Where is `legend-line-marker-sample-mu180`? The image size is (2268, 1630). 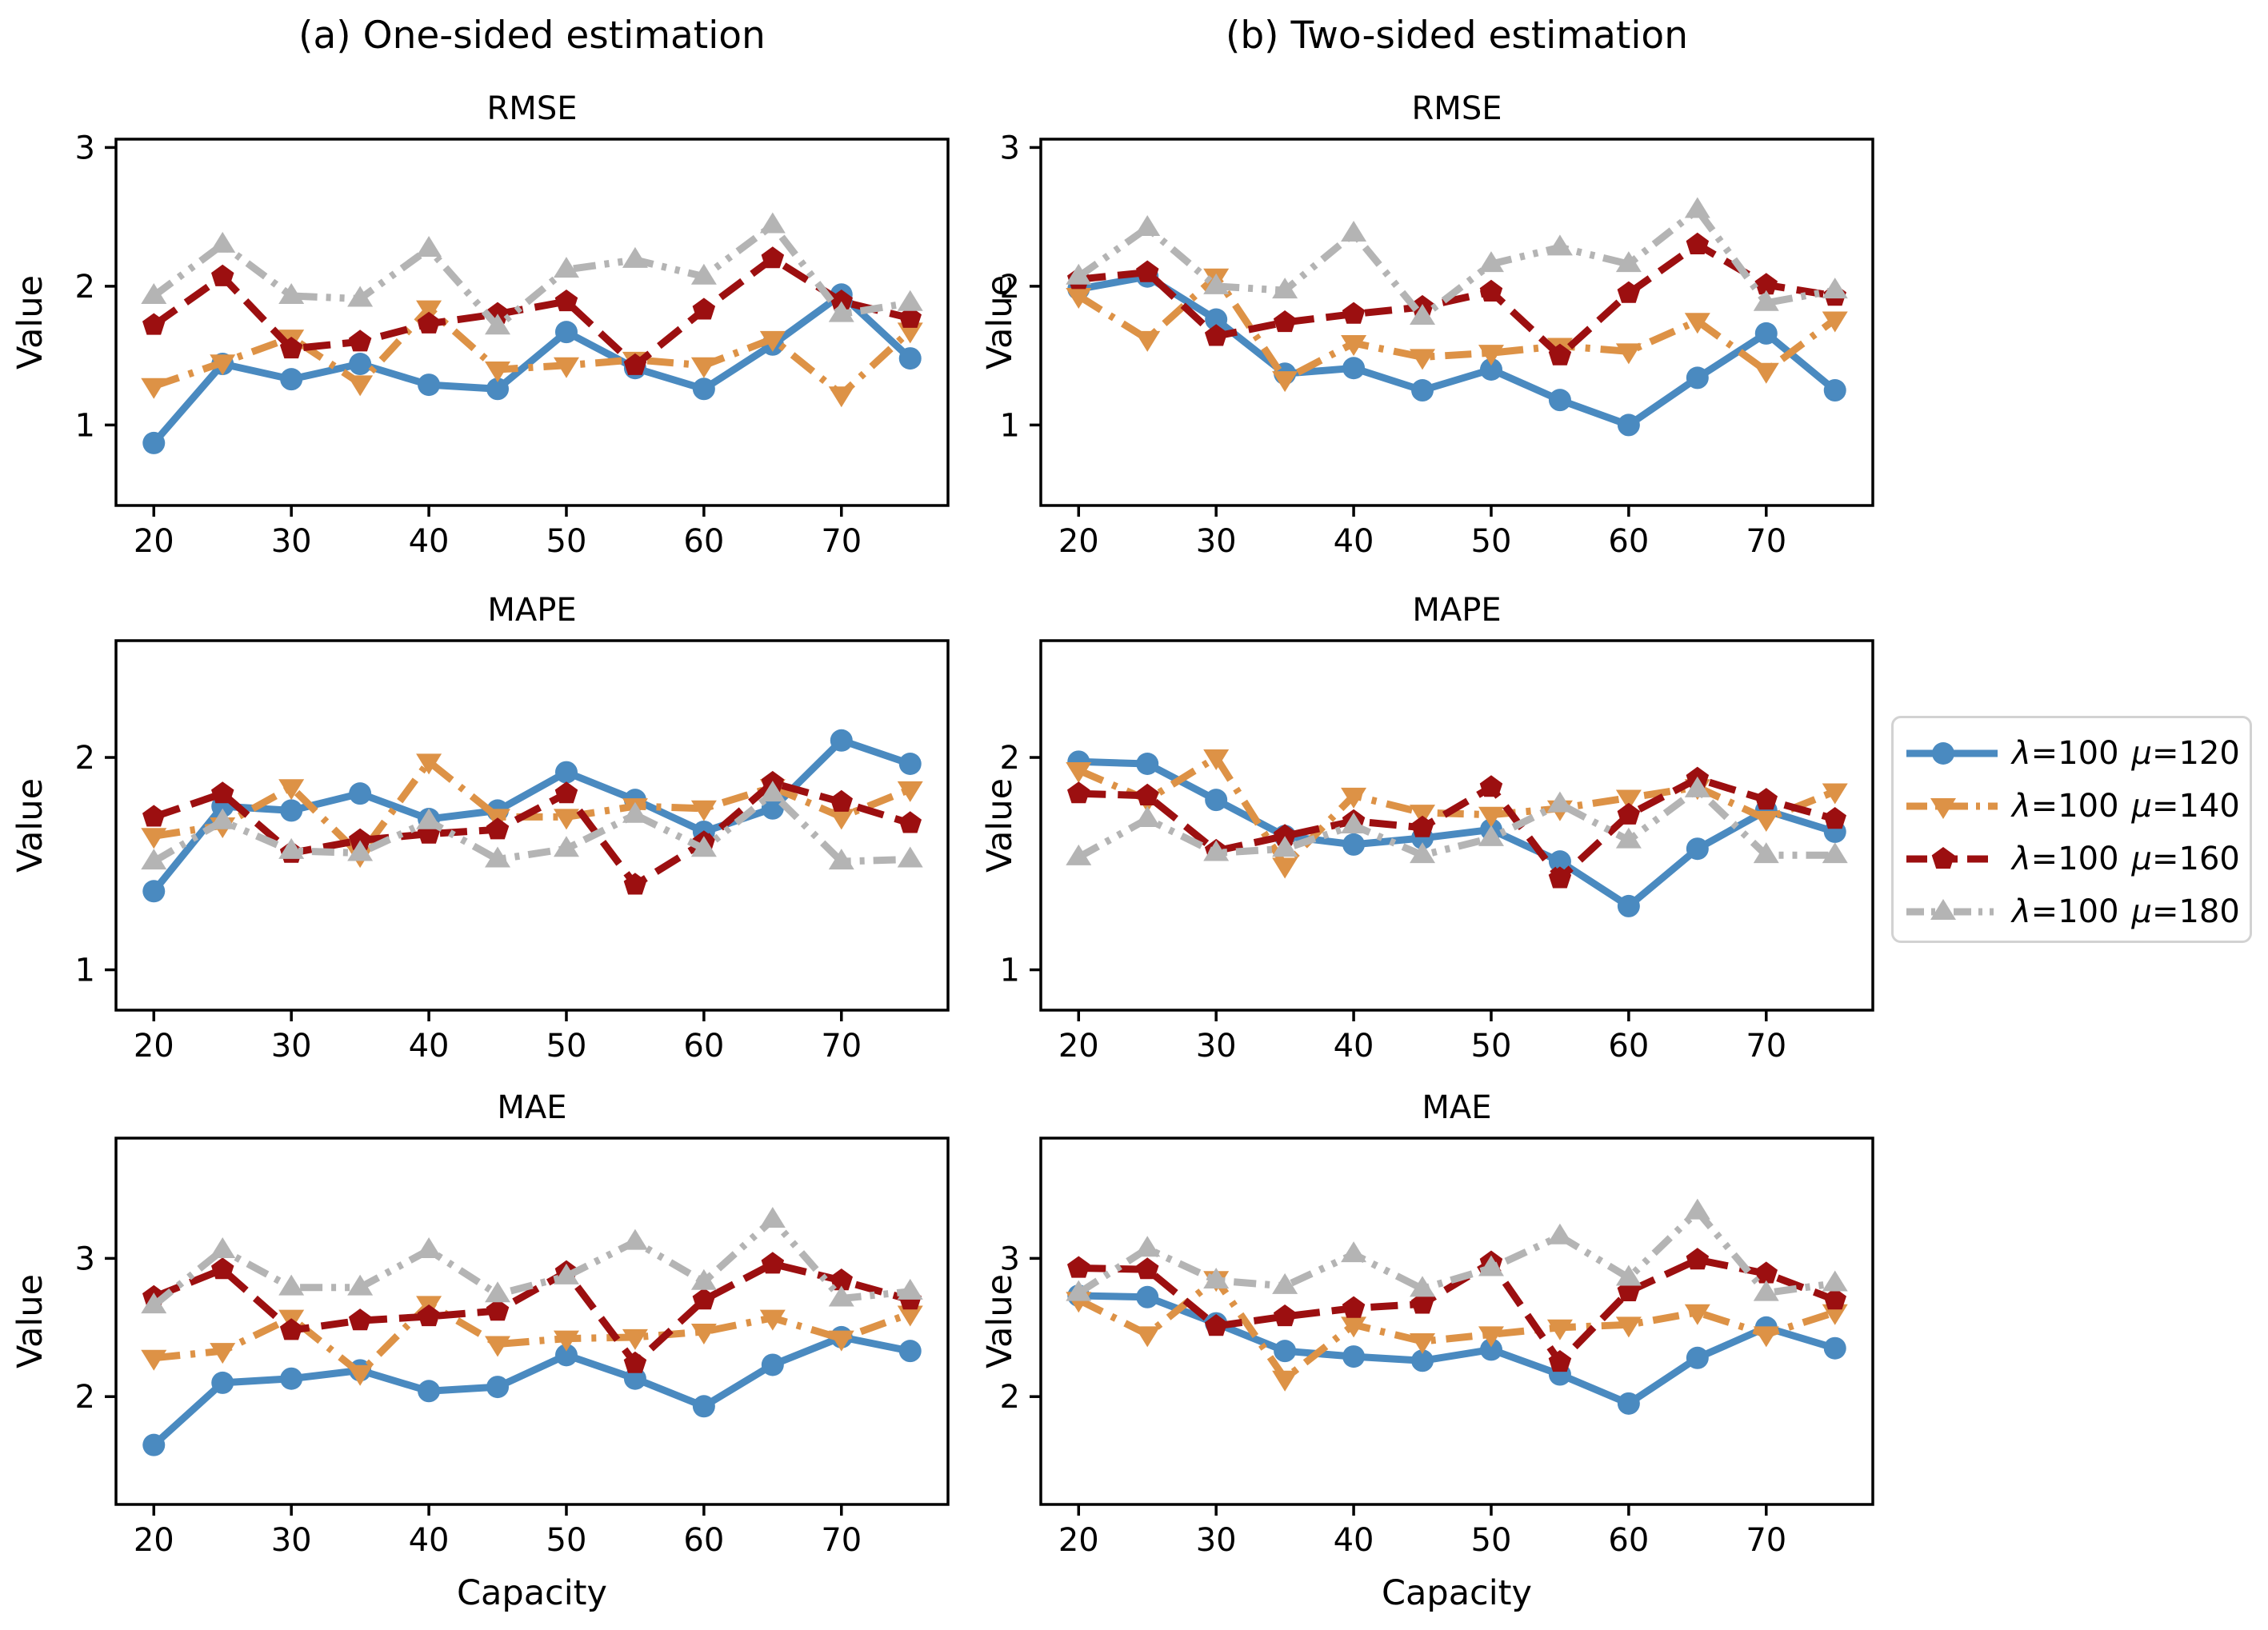 legend-line-marker-sample-mu180 is located at coordinates (1952, 911).